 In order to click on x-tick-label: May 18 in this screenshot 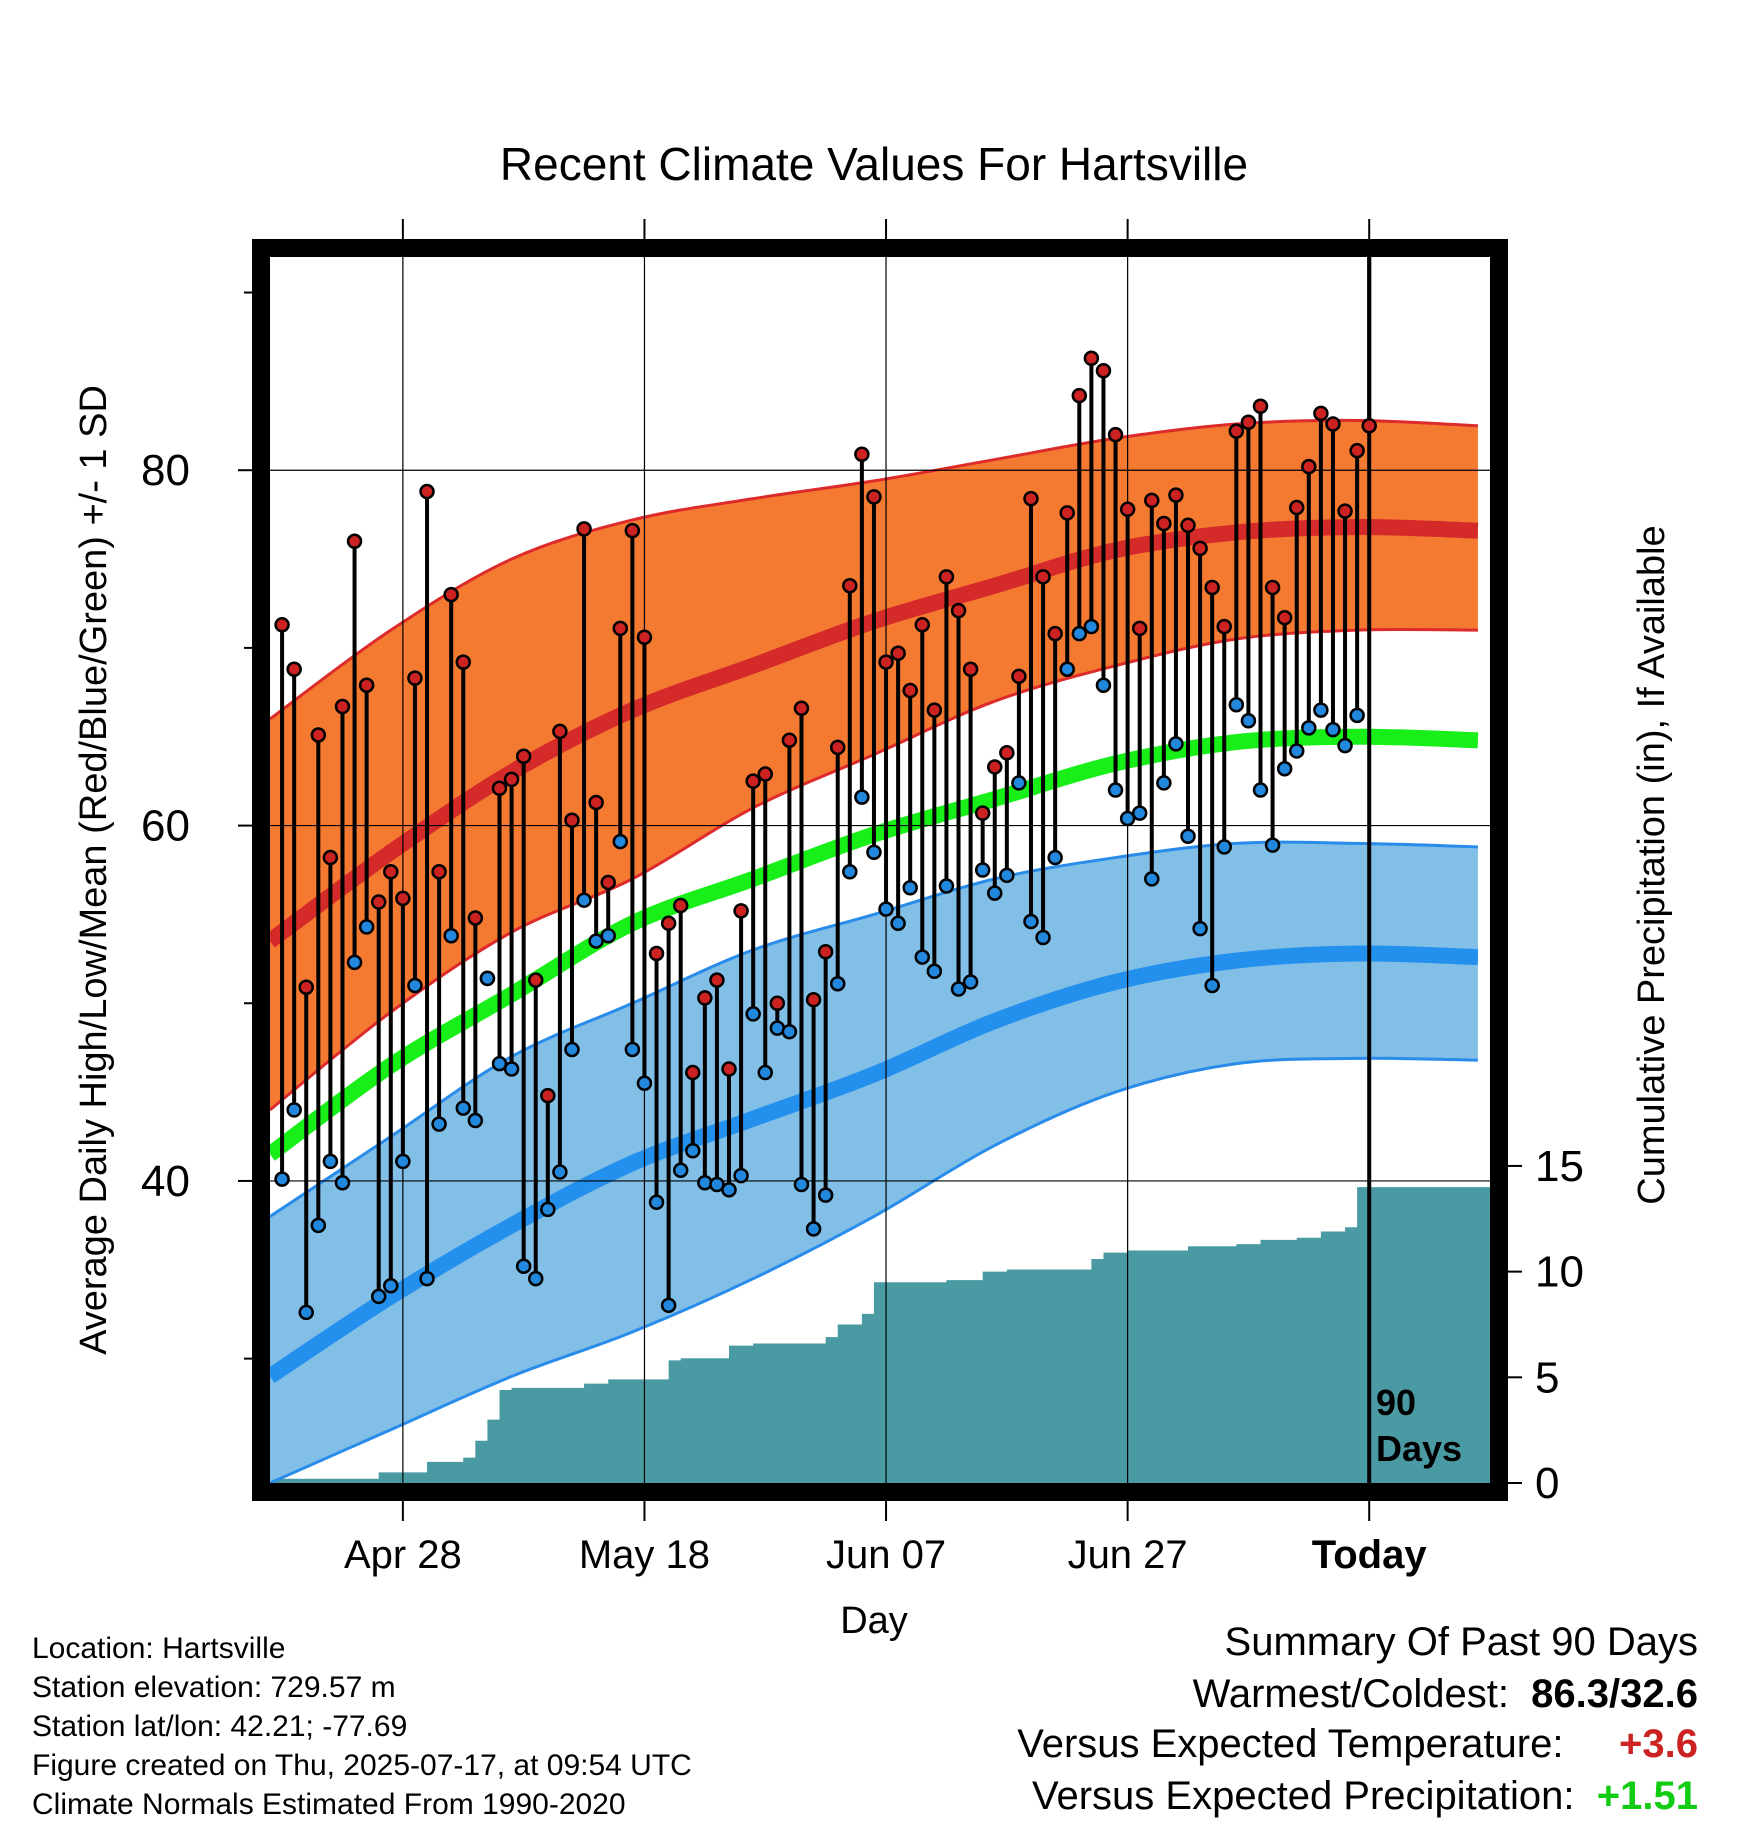, I will do `click(644, 1555)`.